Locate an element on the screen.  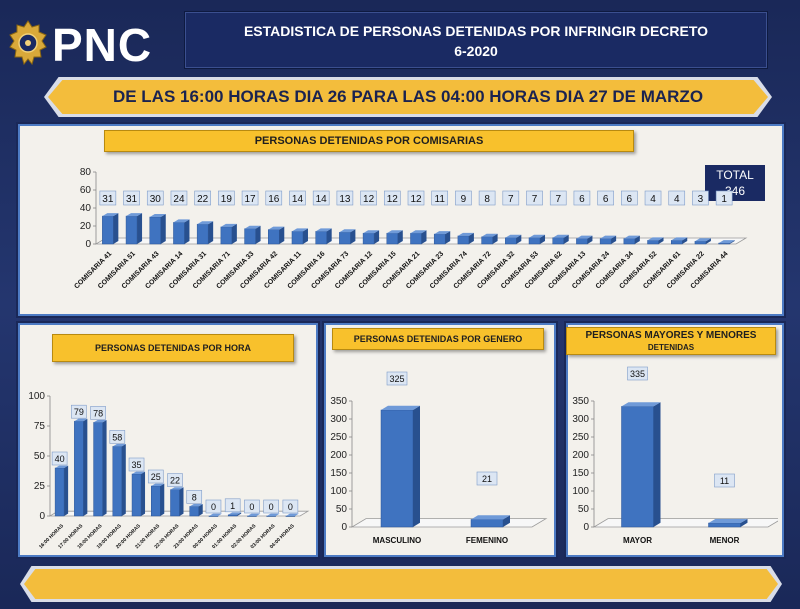
data-label: 3 is located at coordinates (701, 199).